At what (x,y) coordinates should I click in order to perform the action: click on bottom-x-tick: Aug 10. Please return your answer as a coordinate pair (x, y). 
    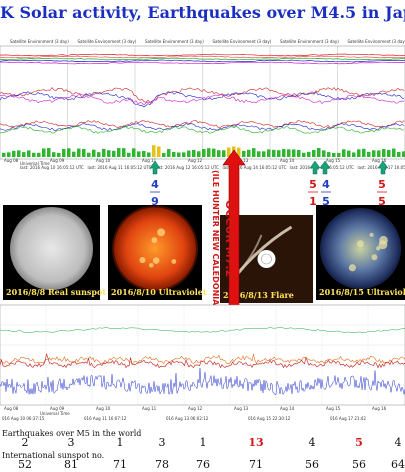
    Looking at the image, I should click on (103, 408).